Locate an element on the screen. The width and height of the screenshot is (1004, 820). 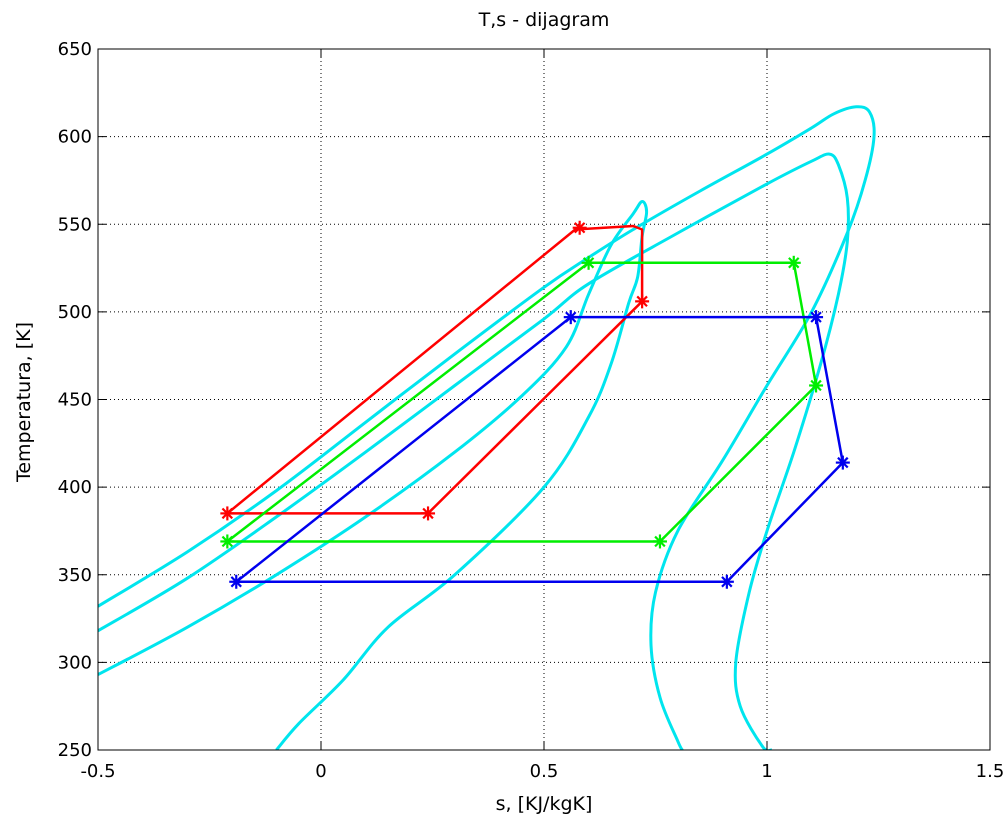
x-axis-label: s, [KJ/kgK] is located at coordinates (544, 804).